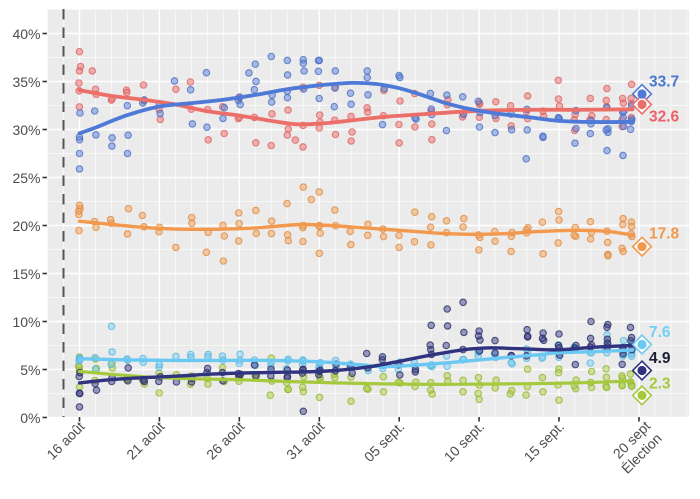  What do you see at coordinates (26, 130) in the screenshot?
I see `svg-text: 30%` at bounding box center [26, 130].